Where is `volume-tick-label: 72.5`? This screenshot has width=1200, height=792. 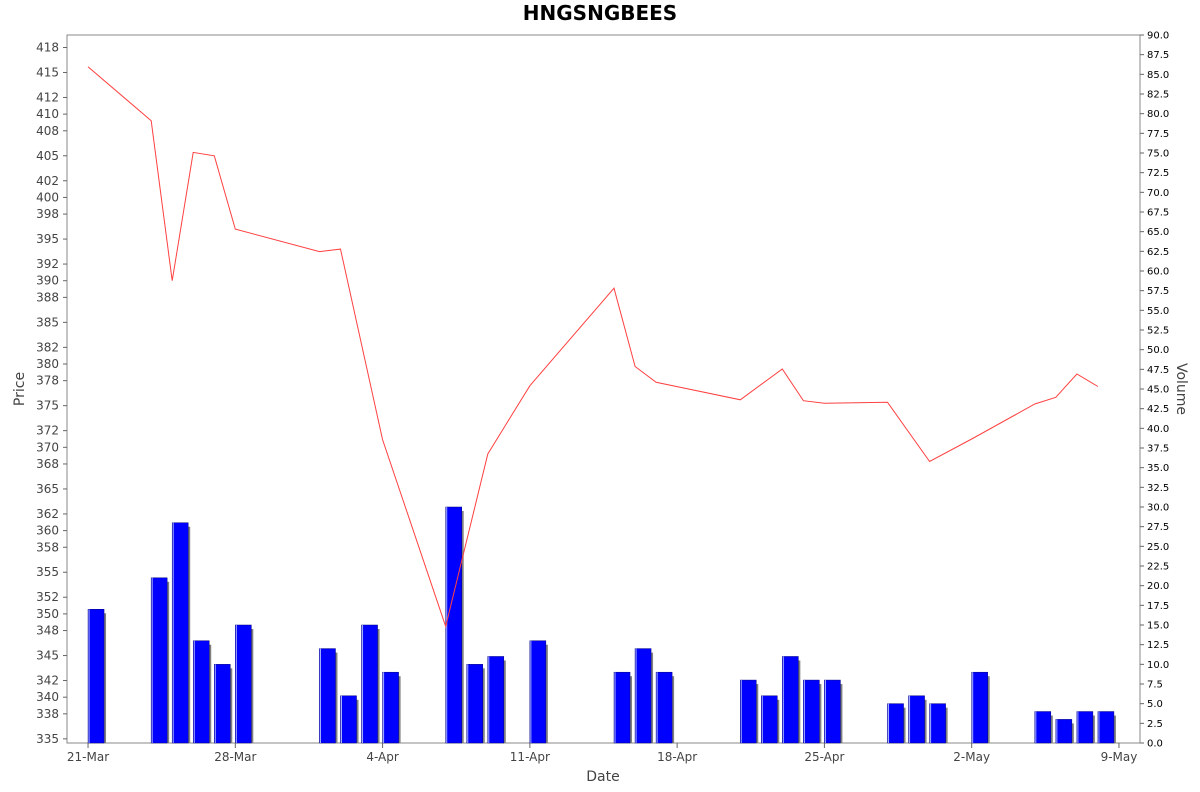 volume-tick-label: 72.5 is located at coordinates (1158, 173).